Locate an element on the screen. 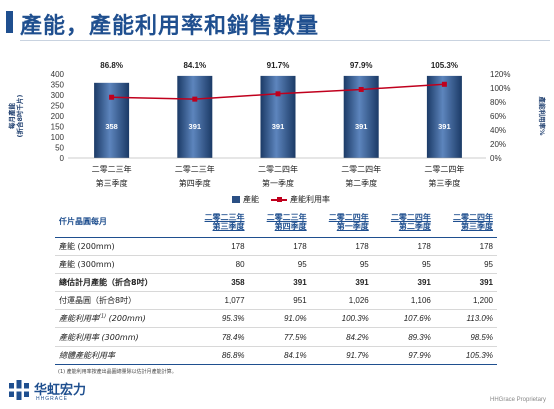  row-label: 產能利用率(1) (200mm) is located at coordinates (121, 319).